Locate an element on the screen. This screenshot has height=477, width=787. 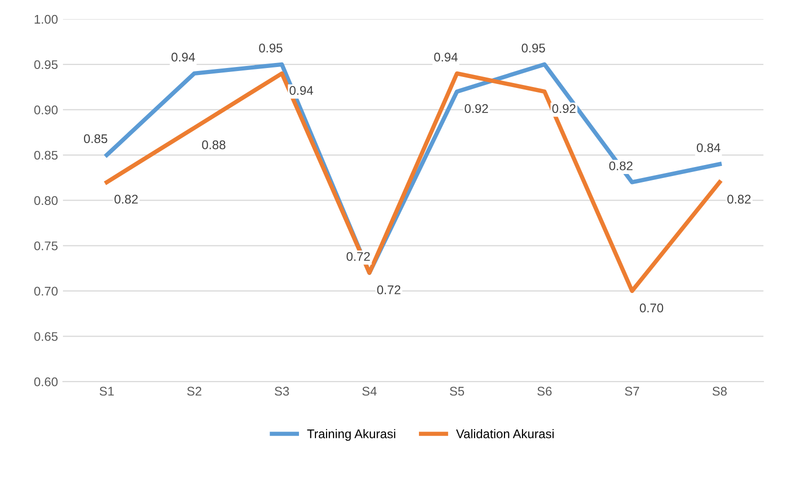
y-tick-label: 0.70 is located at coordinates (46, 291).